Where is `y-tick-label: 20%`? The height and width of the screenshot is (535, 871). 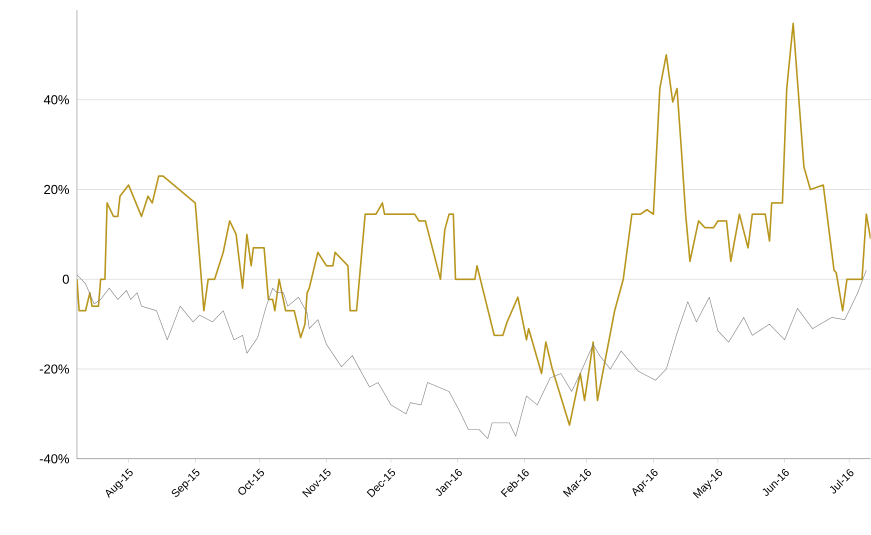
y-tick-label: 20% is located at coordinates (56, 189).